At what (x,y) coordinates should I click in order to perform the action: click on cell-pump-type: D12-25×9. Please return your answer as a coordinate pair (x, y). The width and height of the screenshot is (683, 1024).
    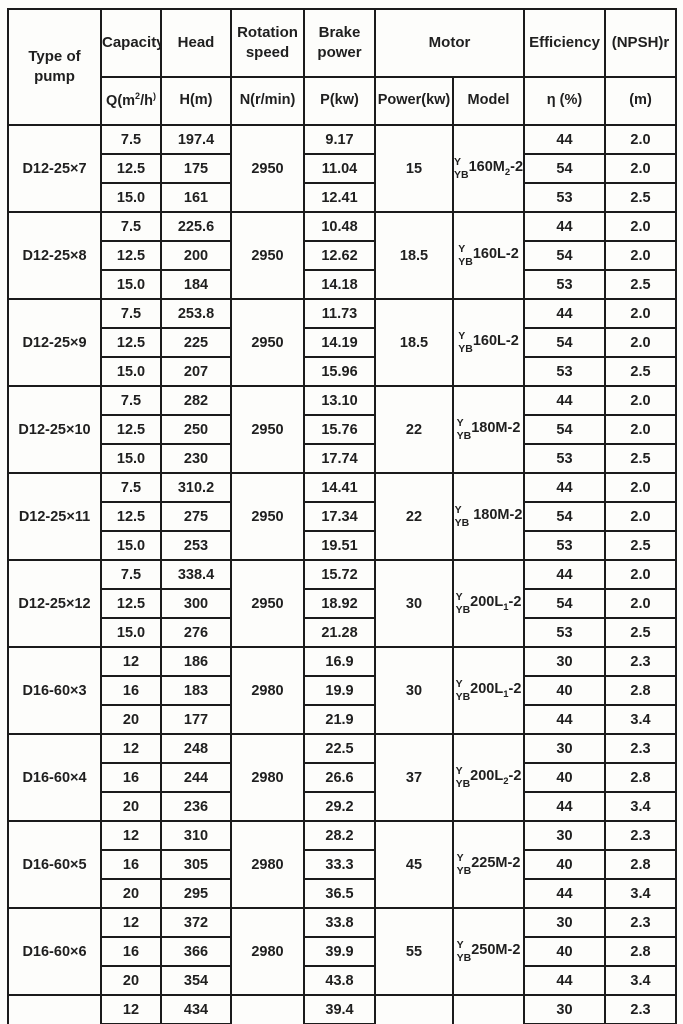
    Looking at the image, I should click on (54, 342).